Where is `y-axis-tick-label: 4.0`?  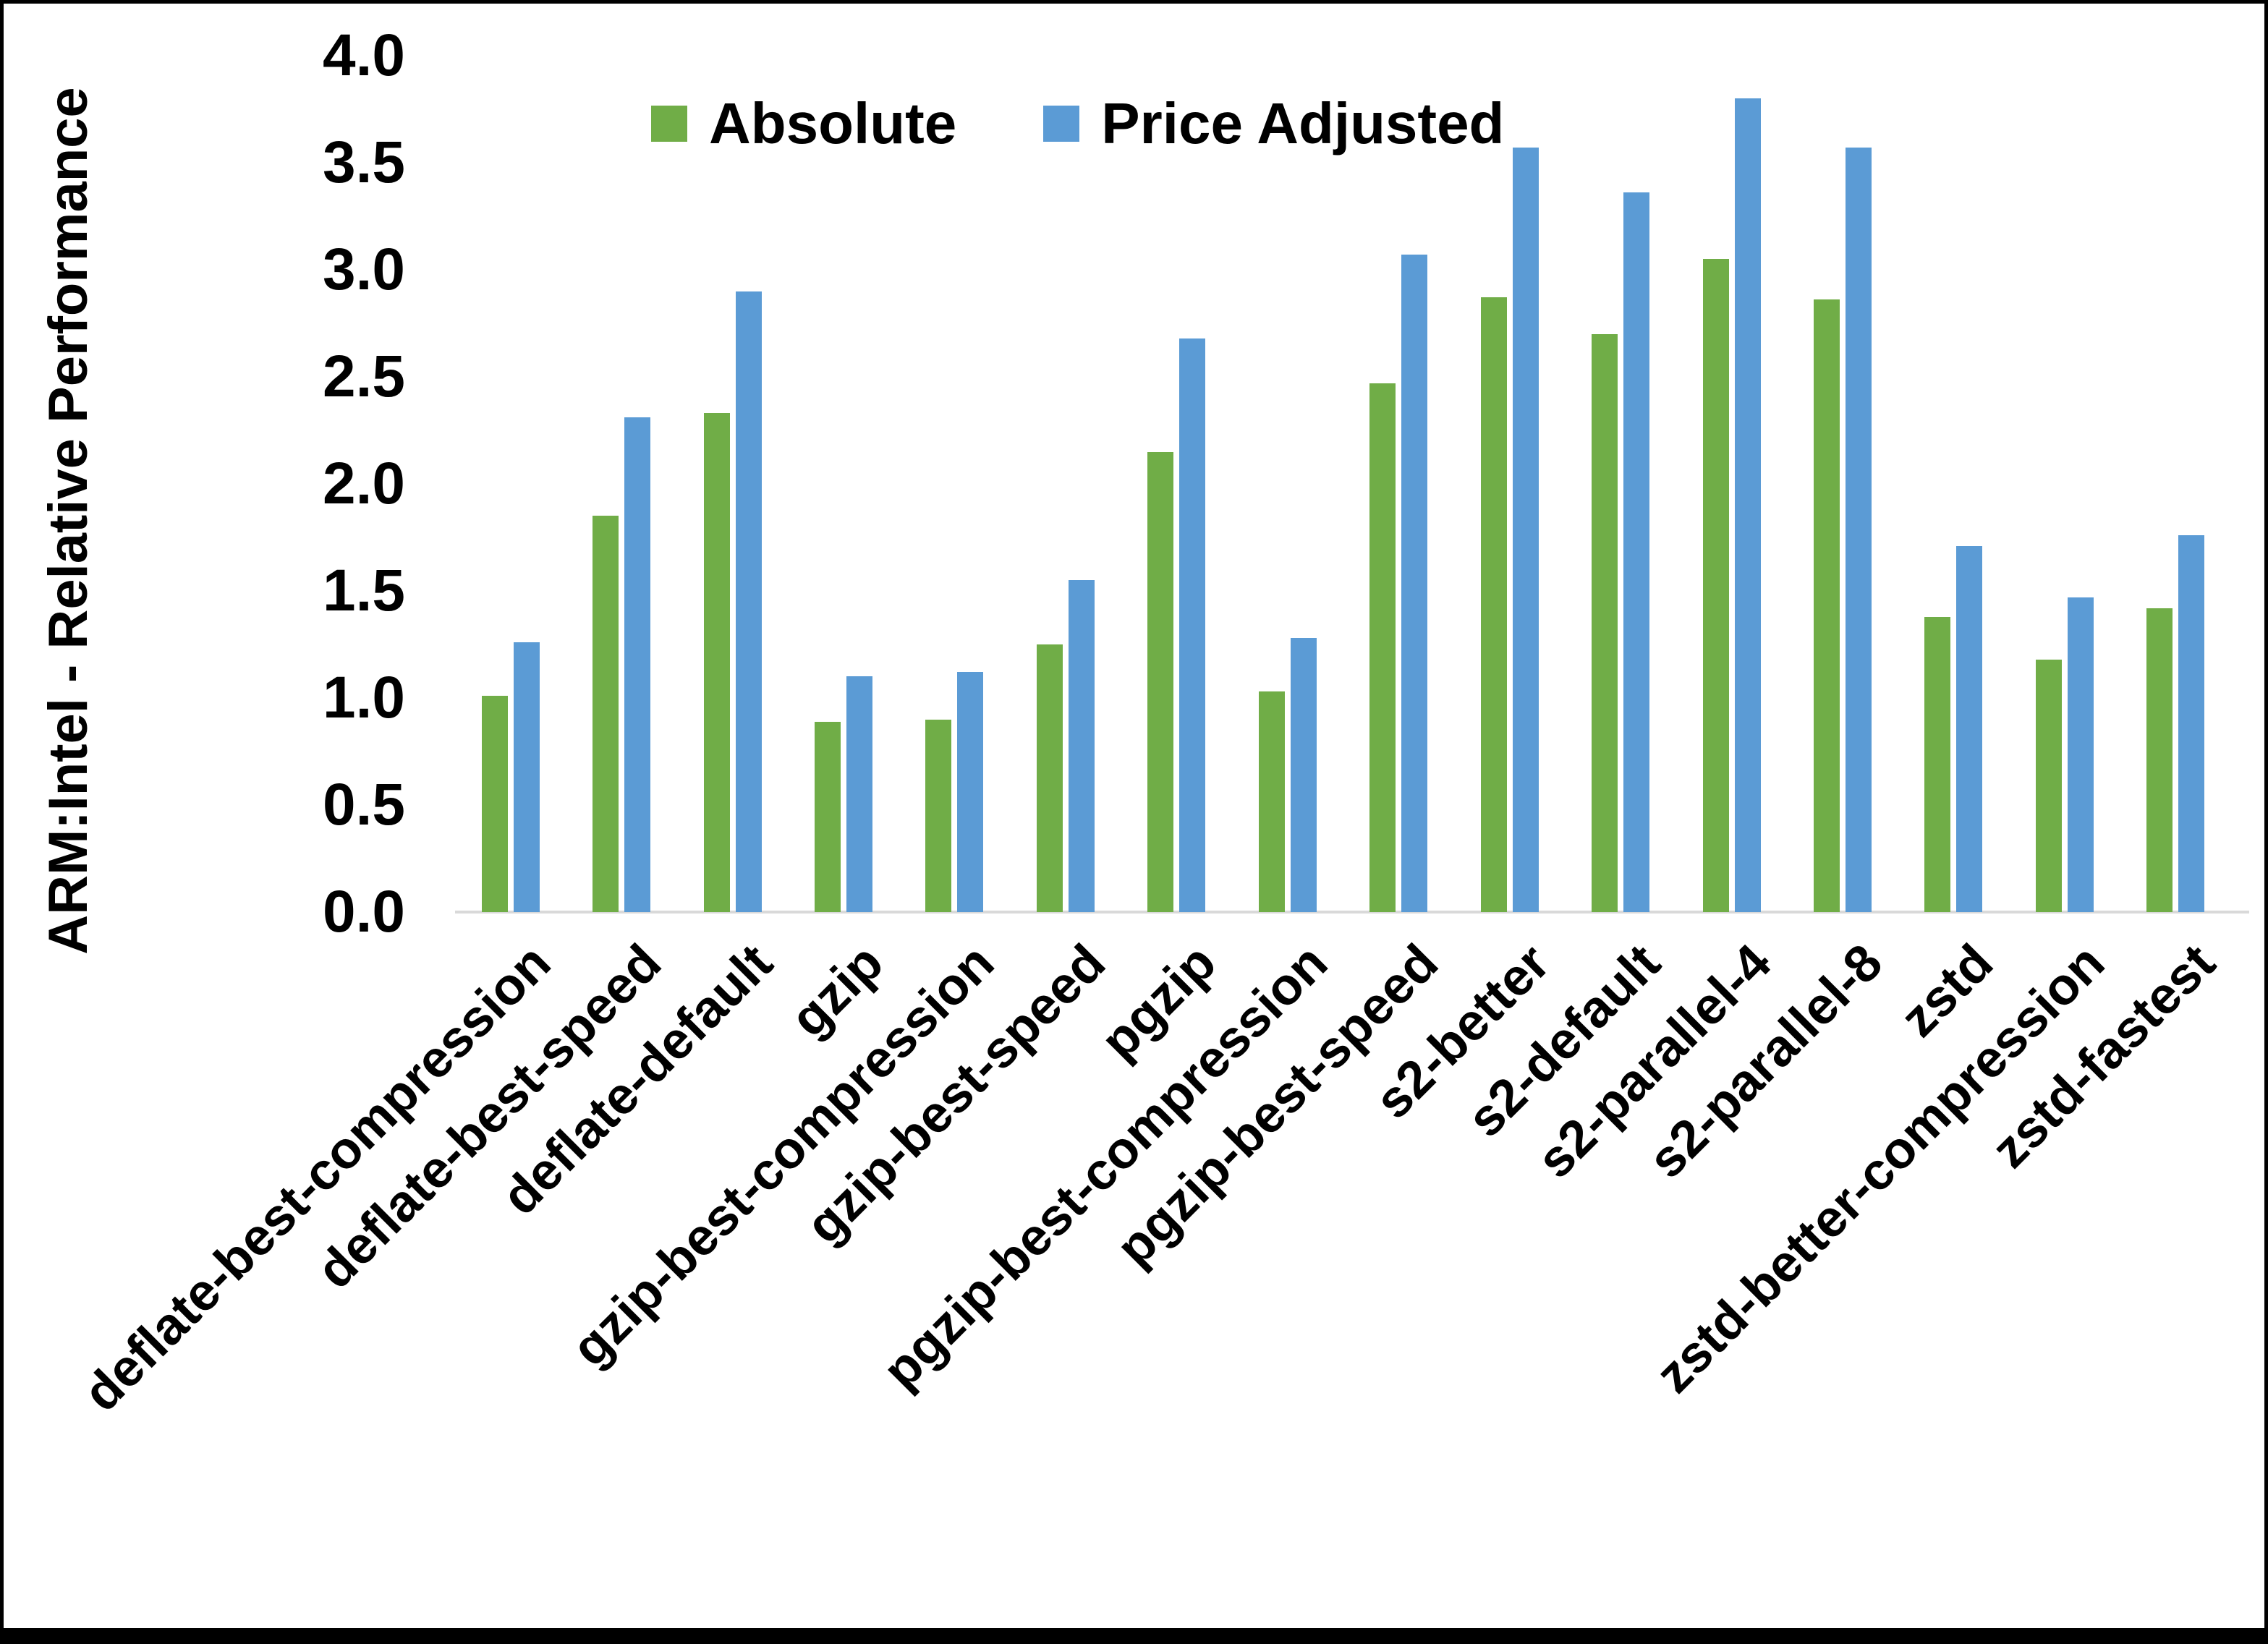
y-axis-tick-label: 4.0 is located at coordinates (364, 55).